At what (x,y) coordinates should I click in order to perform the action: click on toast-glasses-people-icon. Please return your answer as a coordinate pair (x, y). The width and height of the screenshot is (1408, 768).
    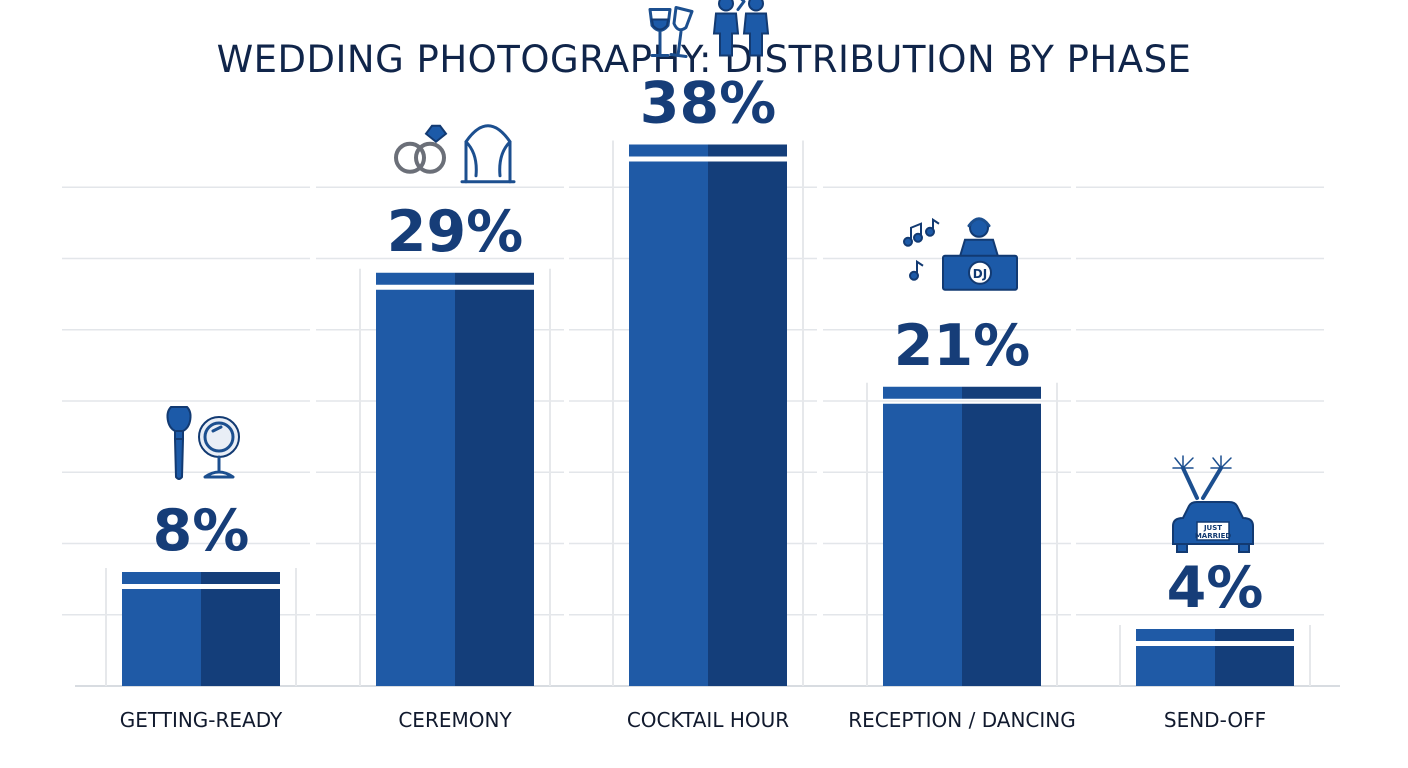
    Looking at the image, I should click on (709, 29).